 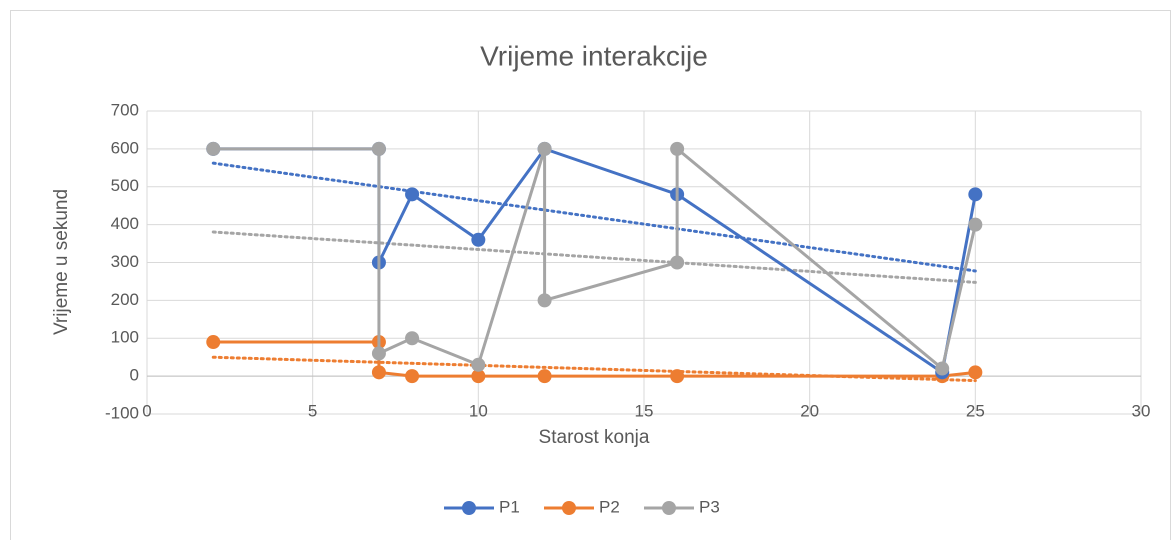 What do you see at coordinates (125, 109) in the screenshot?
I see `y-tick-label: 700` at bounding box center [125, 109].